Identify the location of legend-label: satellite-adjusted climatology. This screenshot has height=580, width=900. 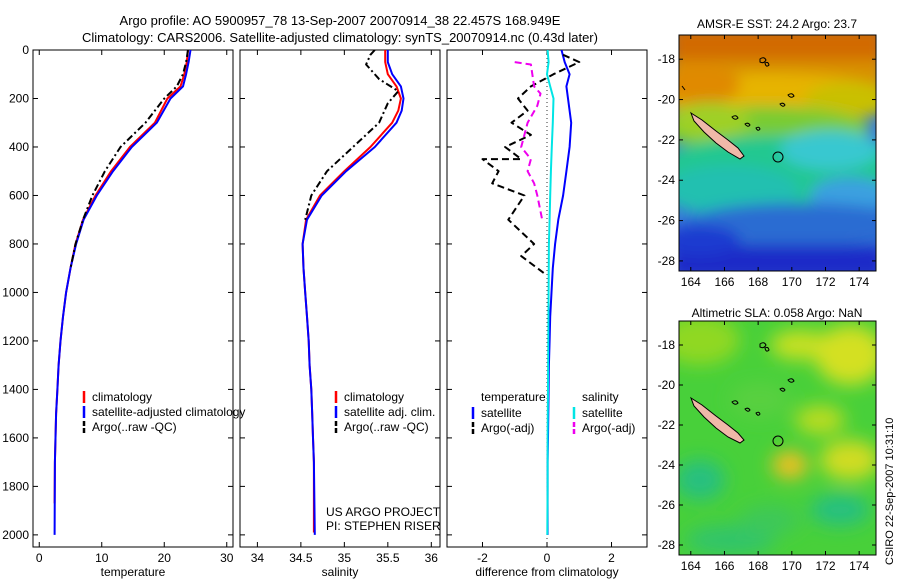
(168, 412).